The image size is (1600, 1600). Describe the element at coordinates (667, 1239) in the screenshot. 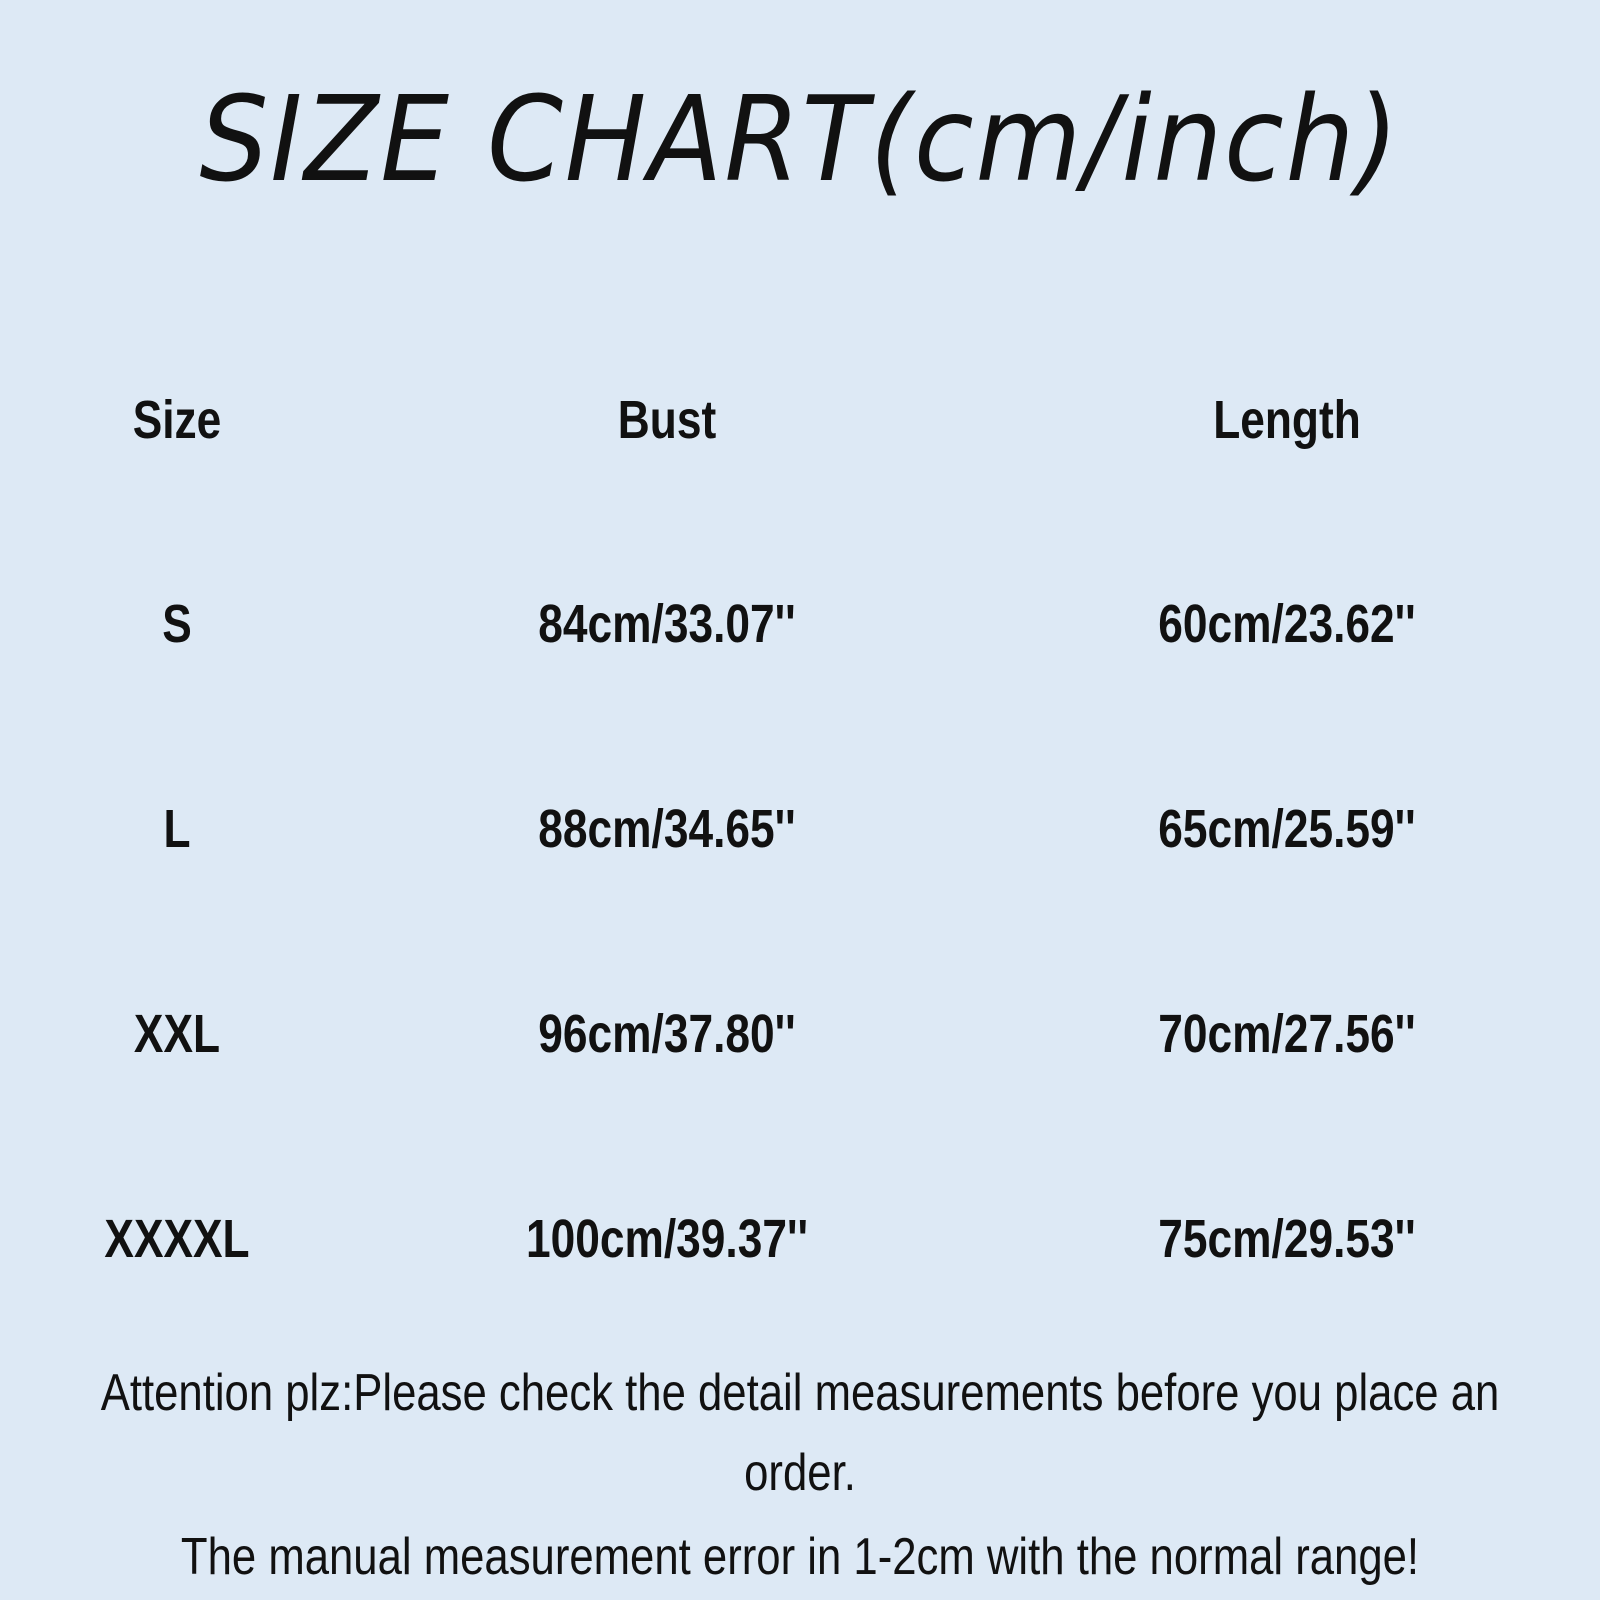

I see `cell-bust: 100cm/39.37''` at that location.